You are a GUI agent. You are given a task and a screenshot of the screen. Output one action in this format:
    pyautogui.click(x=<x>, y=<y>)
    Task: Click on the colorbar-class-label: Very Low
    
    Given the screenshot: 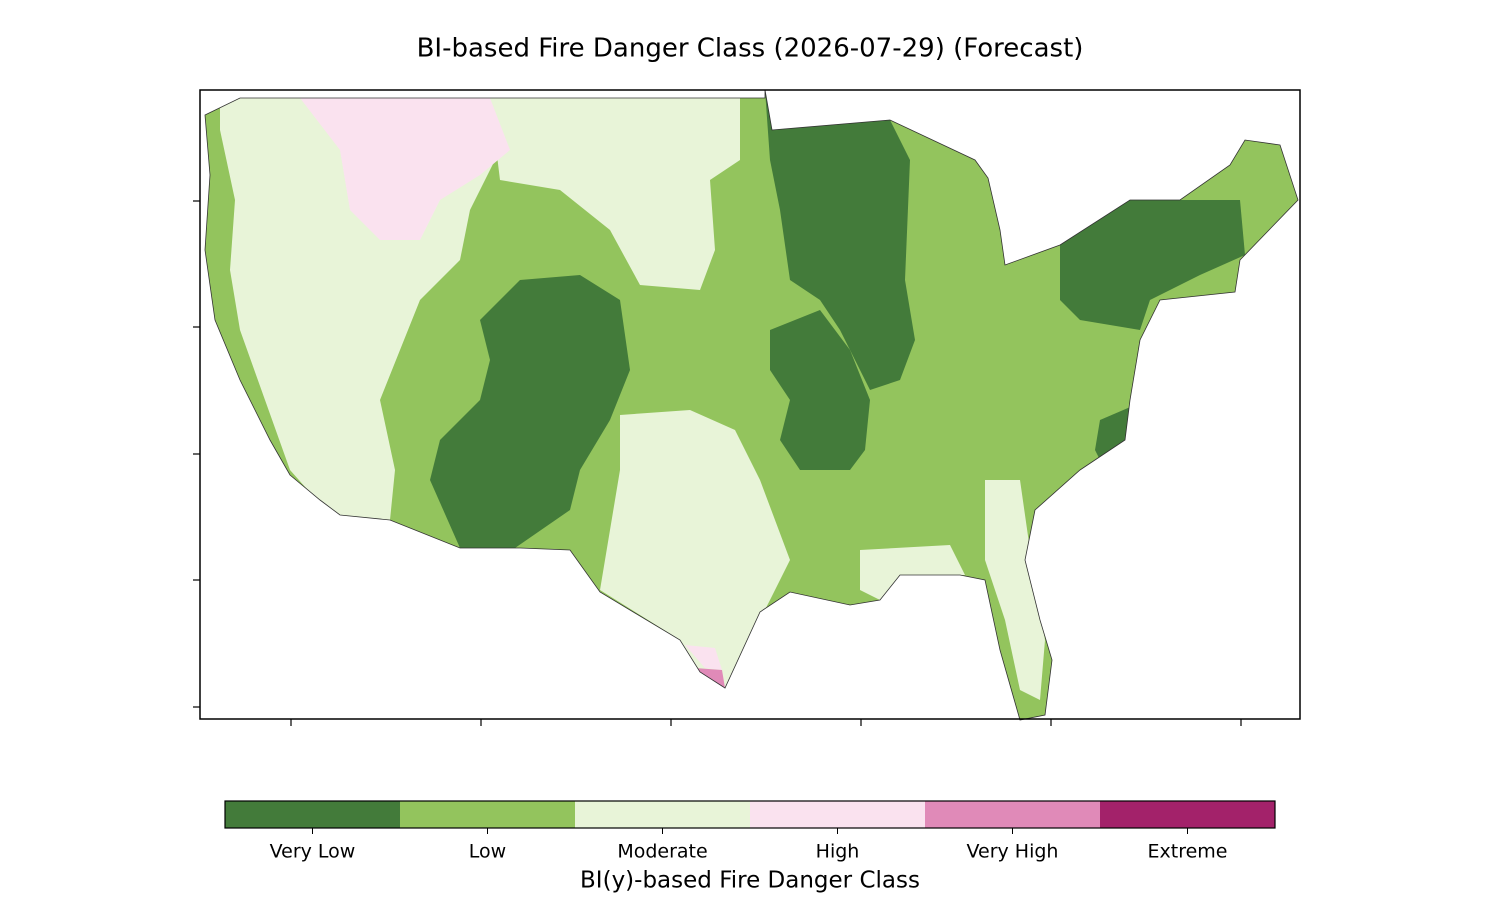 What is the action you would take?
    pyautogui.click(x=313, y=852)
    